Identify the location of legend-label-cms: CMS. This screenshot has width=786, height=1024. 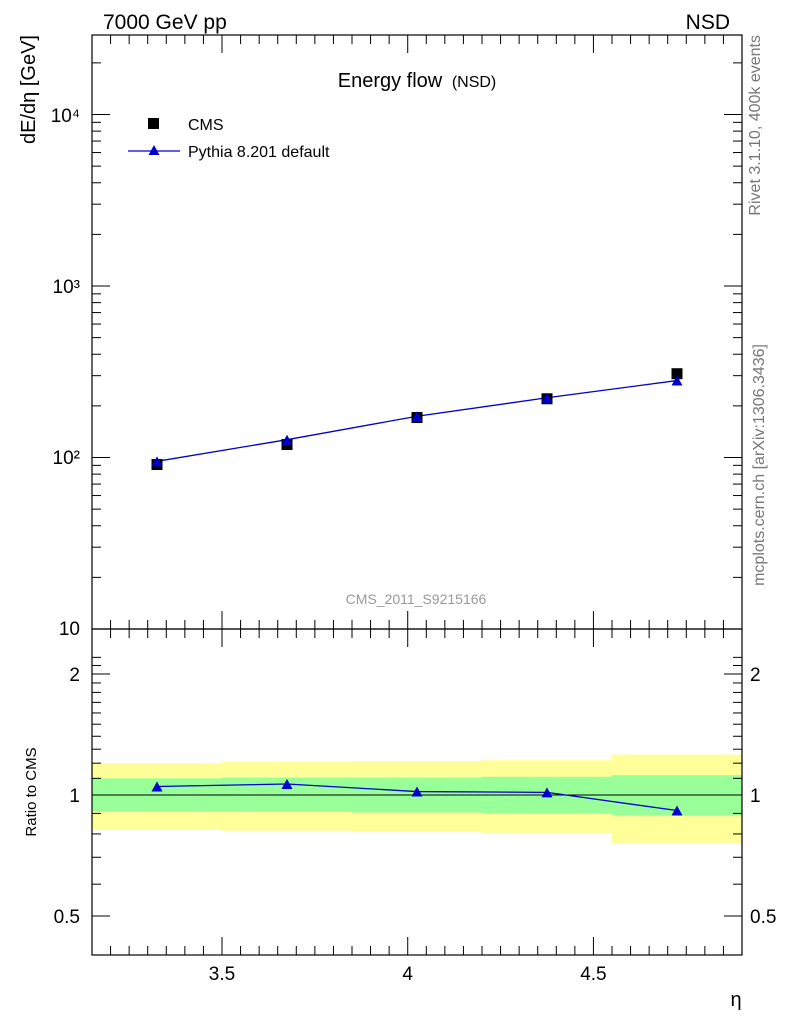
(206, 125).